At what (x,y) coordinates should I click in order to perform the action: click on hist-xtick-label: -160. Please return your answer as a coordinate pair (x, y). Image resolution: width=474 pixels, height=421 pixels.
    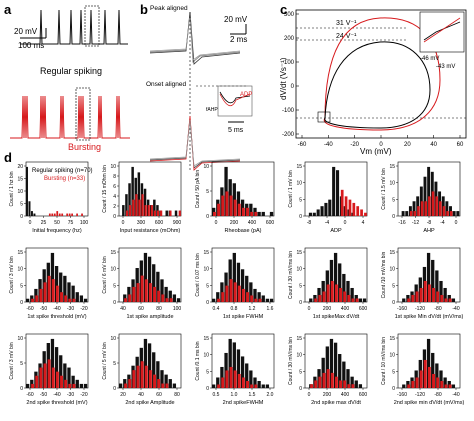
    Looking at the image, I should click on (402, 395).